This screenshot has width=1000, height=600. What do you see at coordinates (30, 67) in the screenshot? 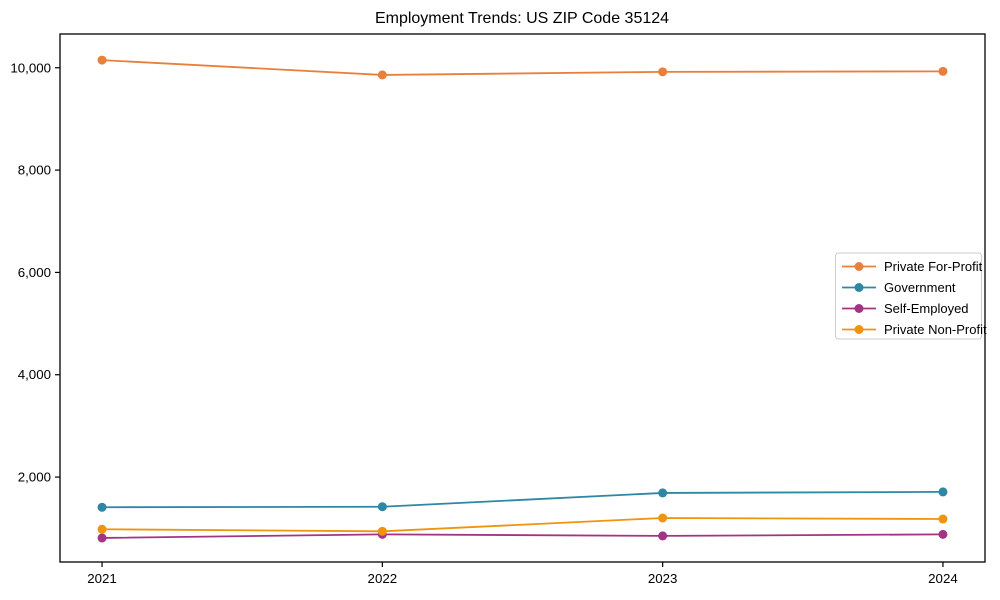
I see `y-tick-label: 10,000` at bounding box center [30, 67].